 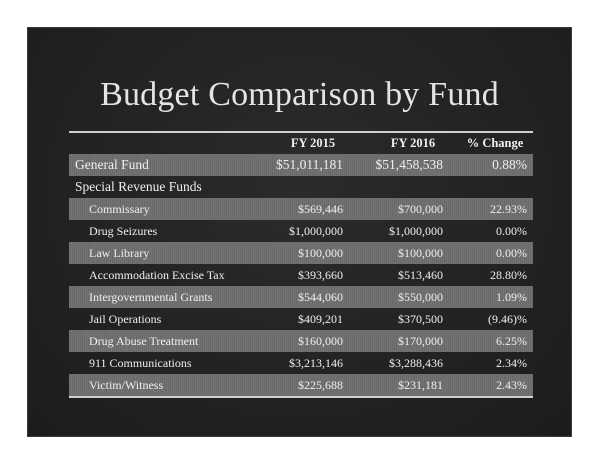 I want to click on change-value: 0.88%, so click(x=509, y=164).